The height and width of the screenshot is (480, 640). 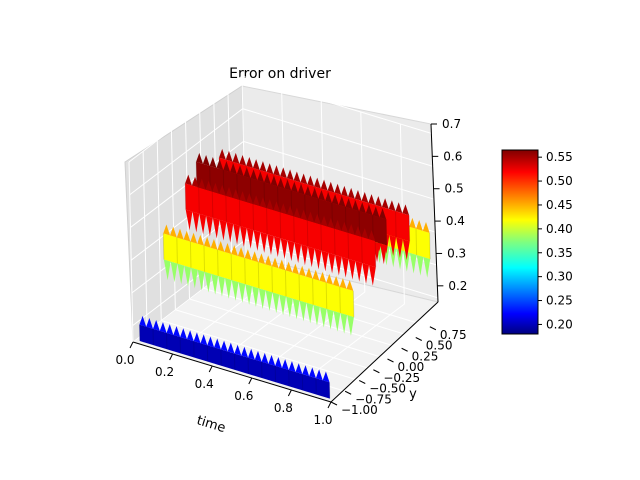 I want to click on y-tick-label: 0.25, so click(x=425, y=356).